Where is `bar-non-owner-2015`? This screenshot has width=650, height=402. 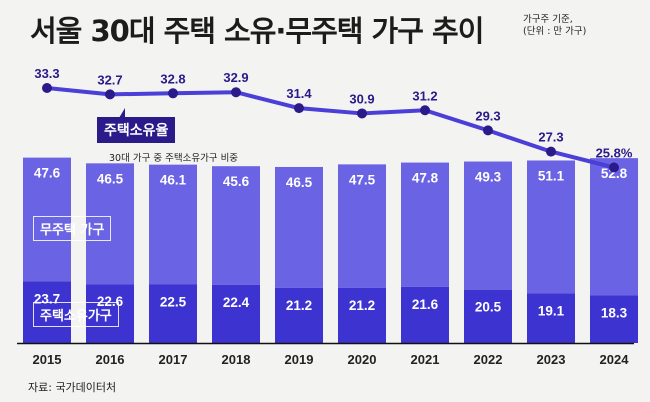 bar-non-owner-2015 is located at coordinates (47, 219).